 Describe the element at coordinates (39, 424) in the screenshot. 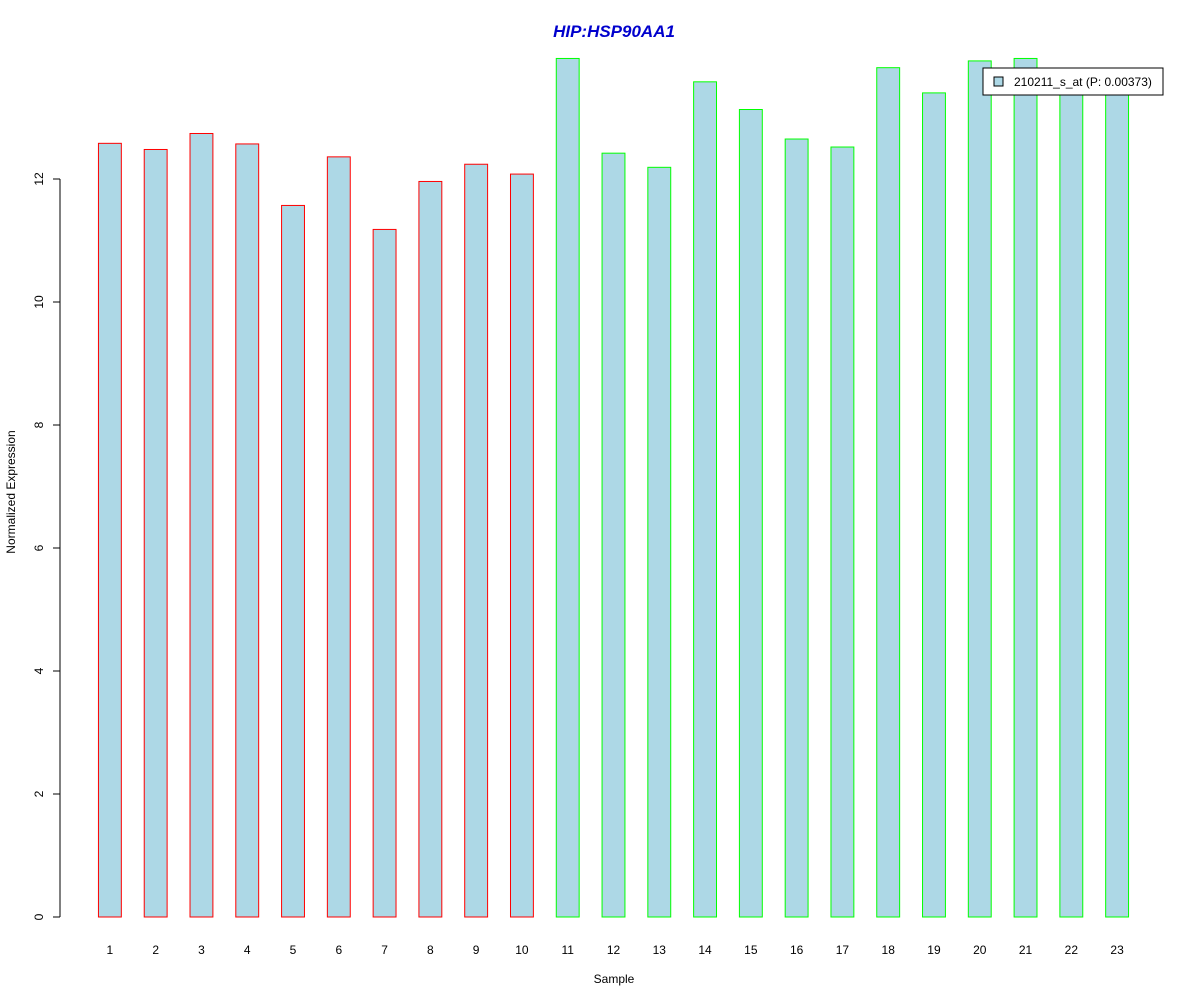

I see `y-tick-label: 8` at that location.